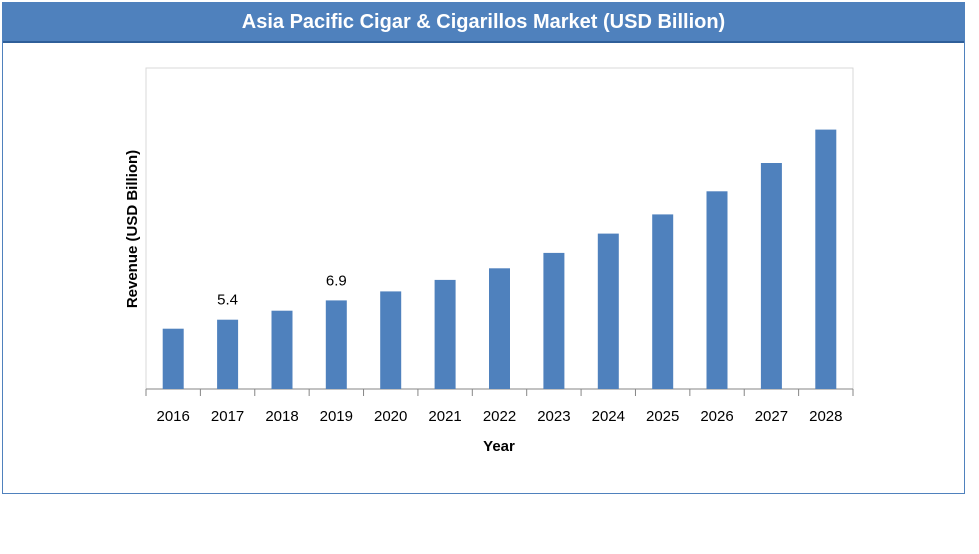 This screenshot has width=979, height=554. Describe the element at coordinates (227, 416) in the screenshot. I see `x-tick-label-2017: 2017` at that location.